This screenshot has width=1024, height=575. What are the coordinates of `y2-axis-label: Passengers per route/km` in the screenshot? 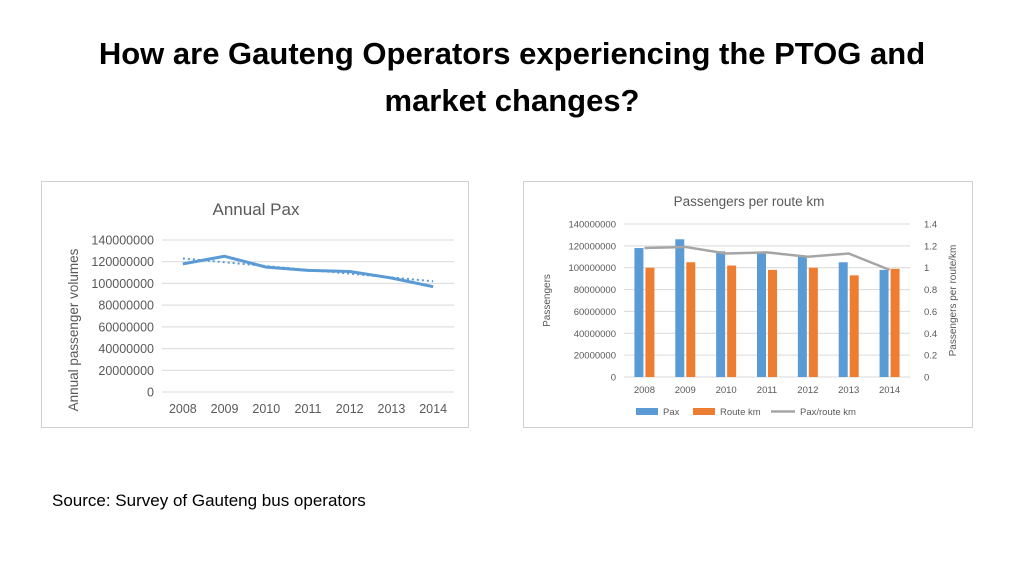 It's located at (953, 301).